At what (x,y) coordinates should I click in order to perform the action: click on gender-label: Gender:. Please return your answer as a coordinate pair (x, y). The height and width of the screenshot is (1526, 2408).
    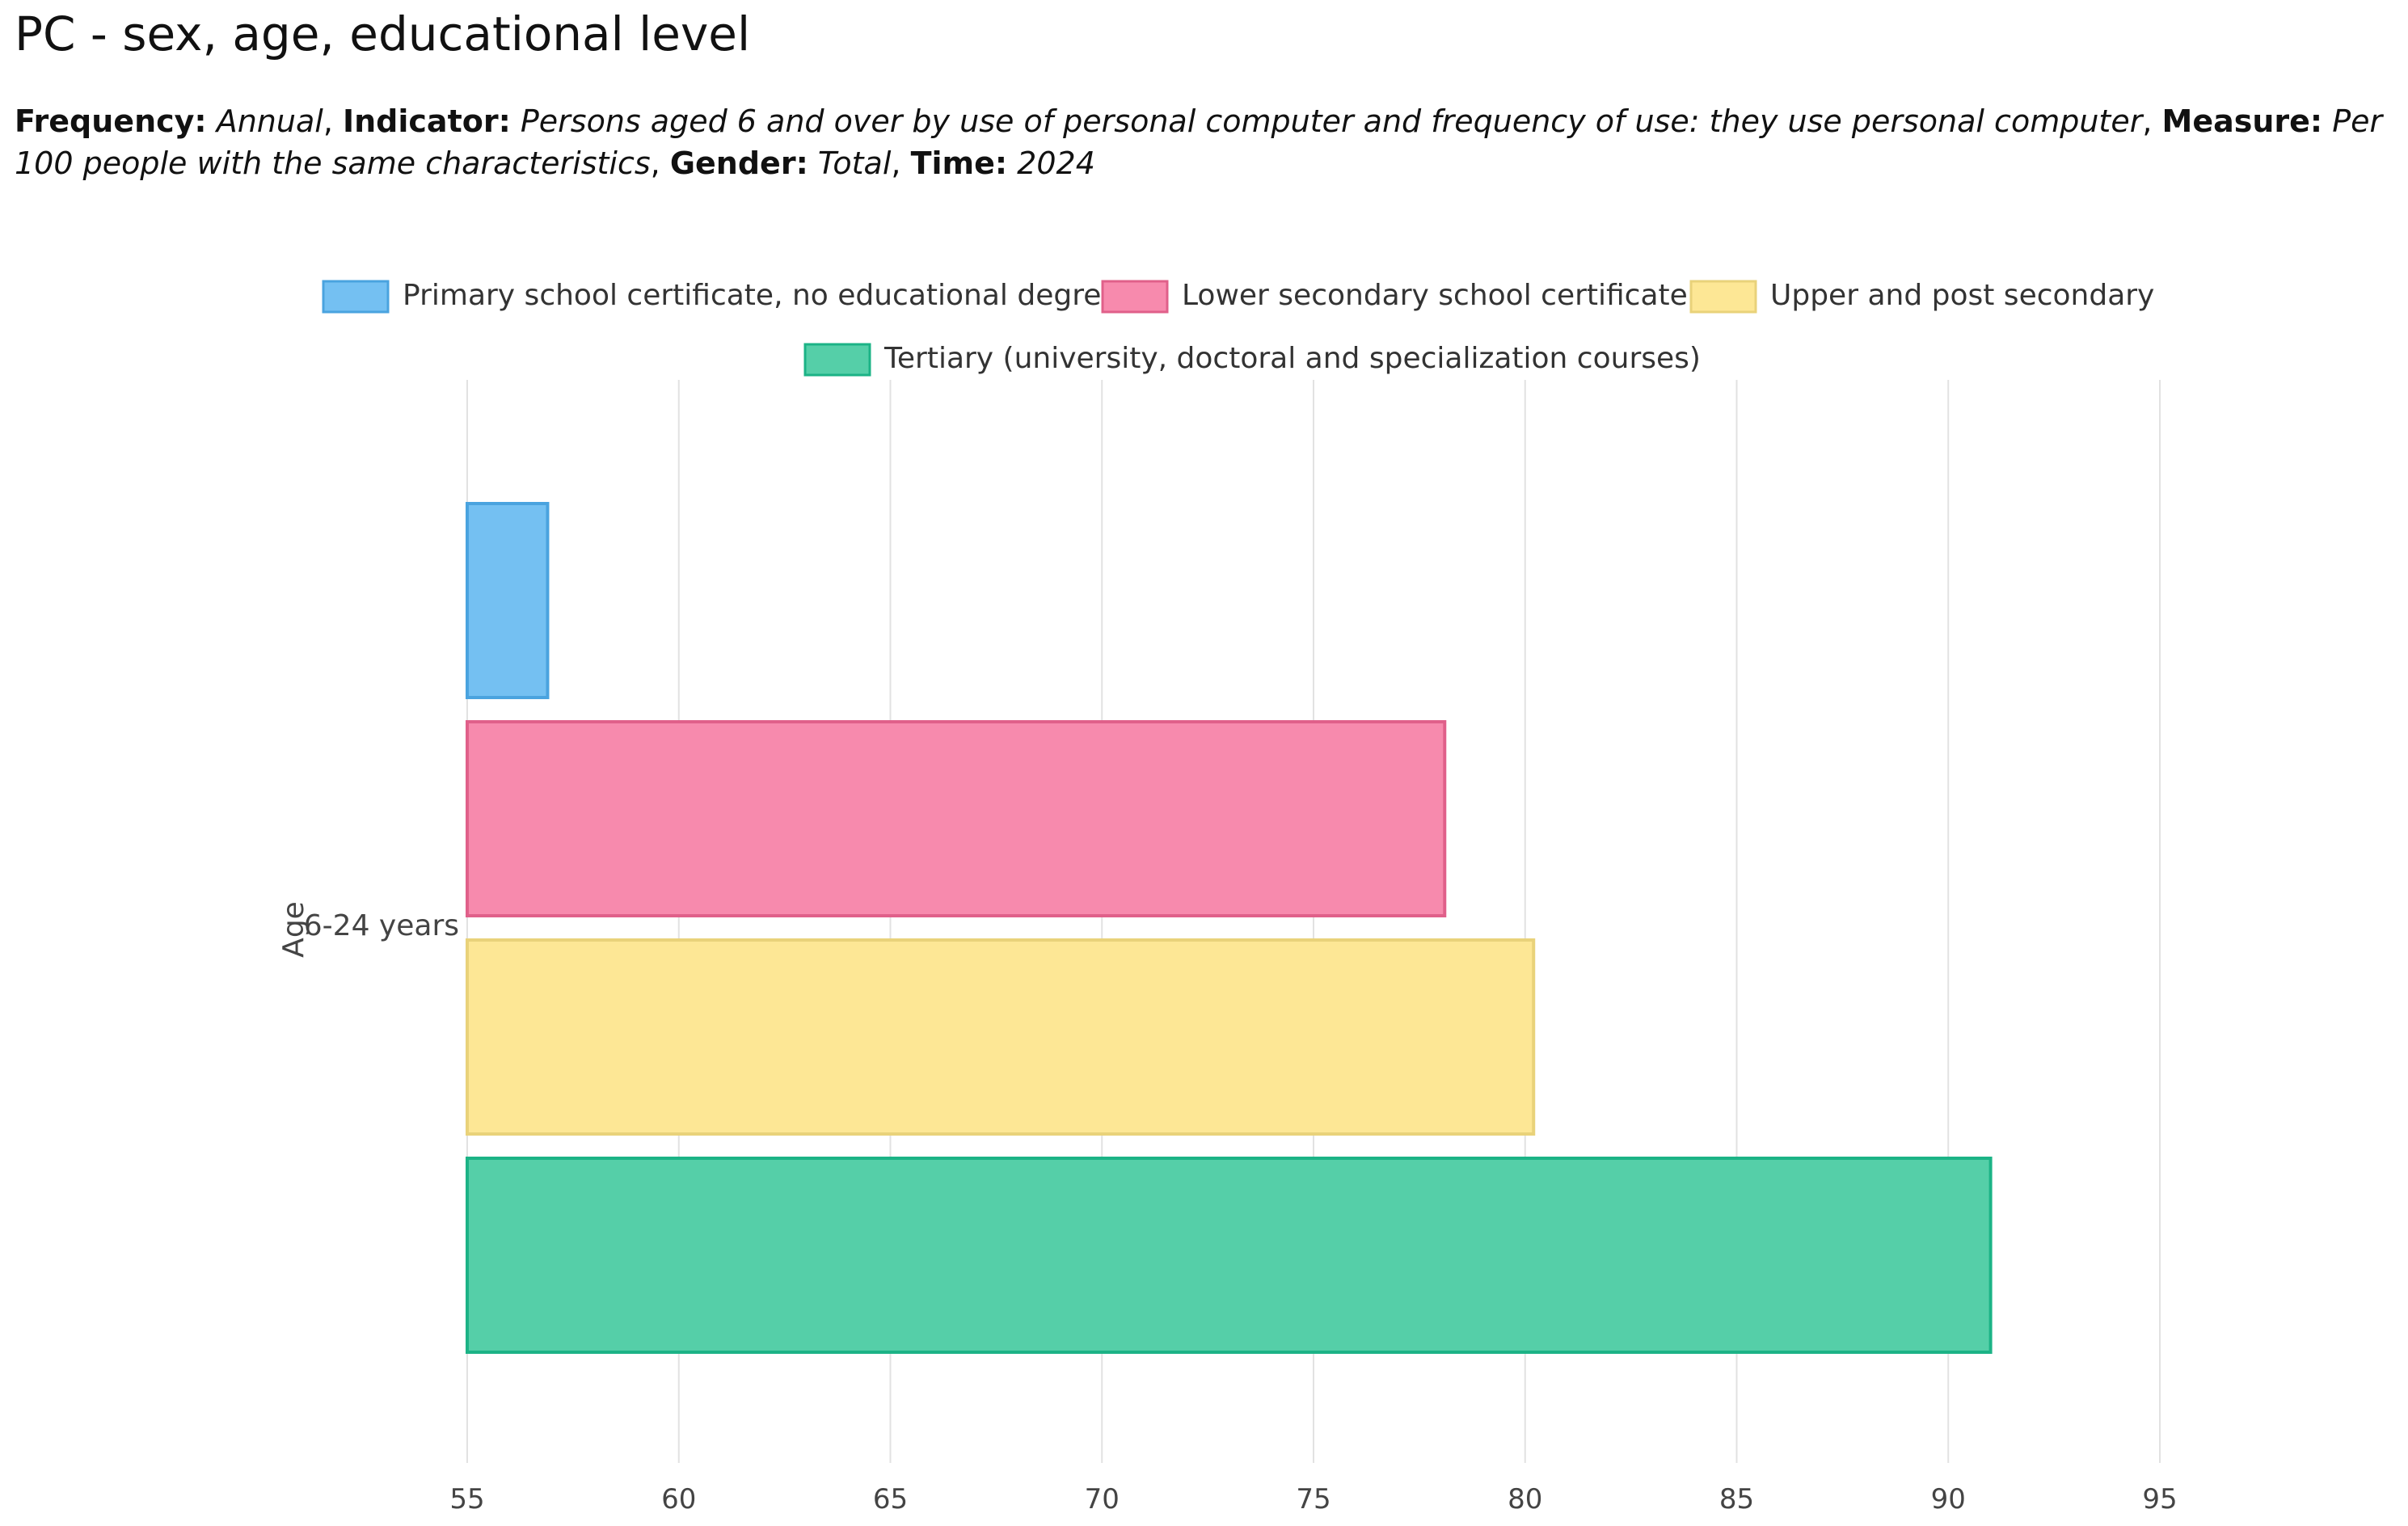
    Looking at the image, I should click on (738, 163).